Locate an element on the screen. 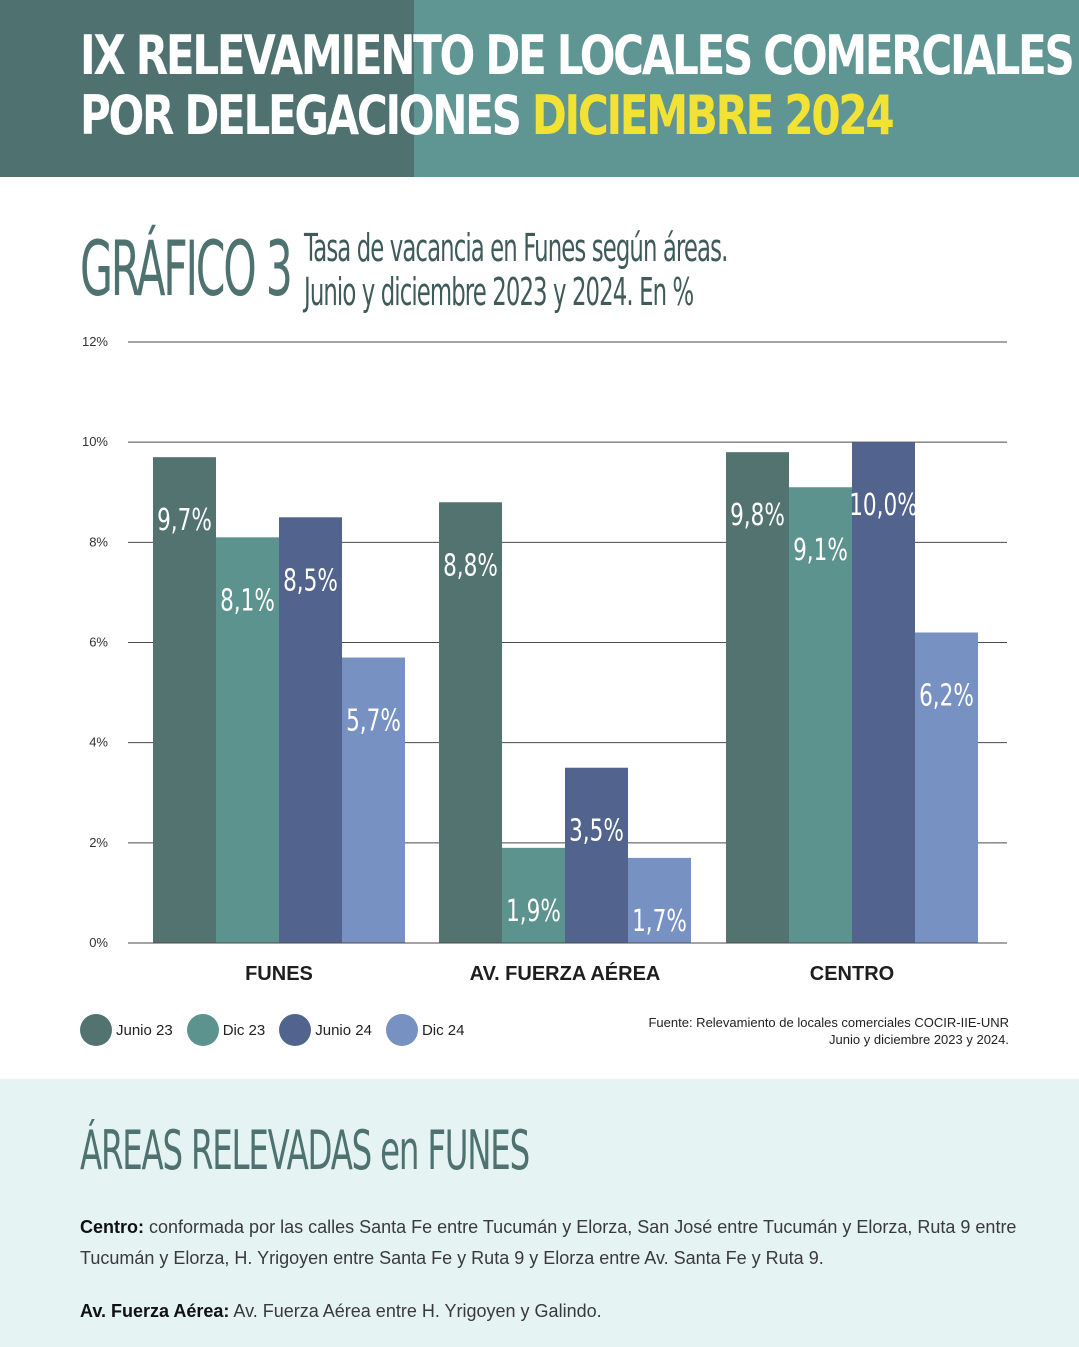 The width and height of the screenshot is (1079, 1347). data-label-av-fuerza-aerea-junio-24: 3,5% is located at coordinates (596, 831).